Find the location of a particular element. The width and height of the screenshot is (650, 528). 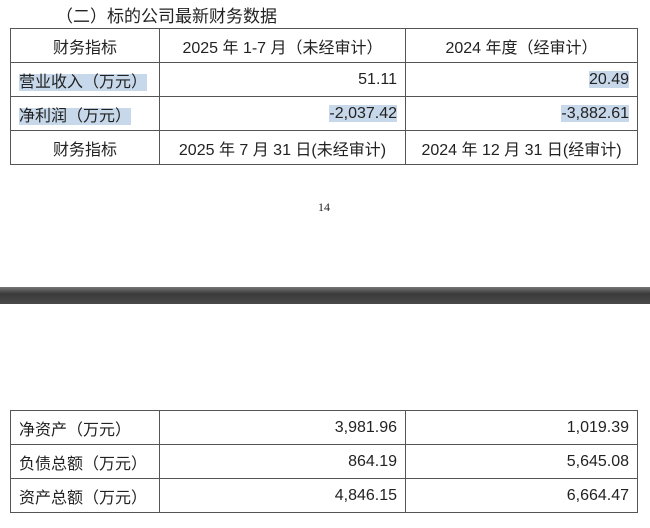

value-cell: 20.49 is located at coordinates (608, 79).